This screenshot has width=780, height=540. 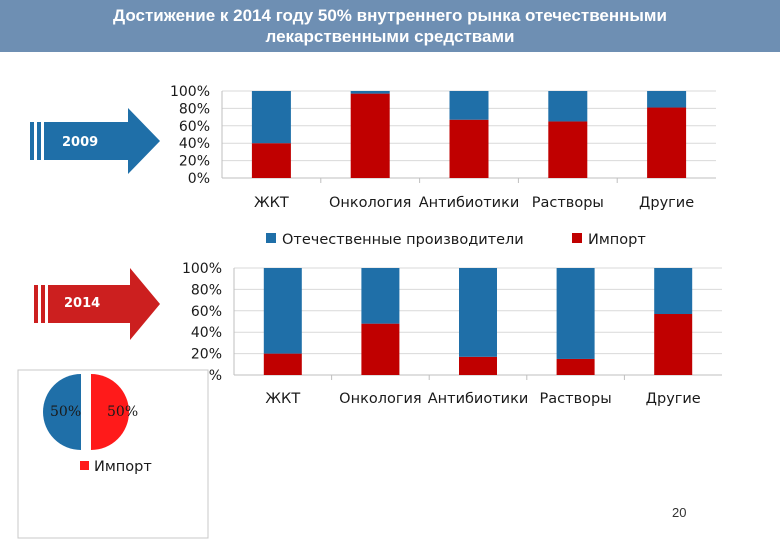 I want to click on arrow-2009-label: 2009, so click(x=80, y=142).